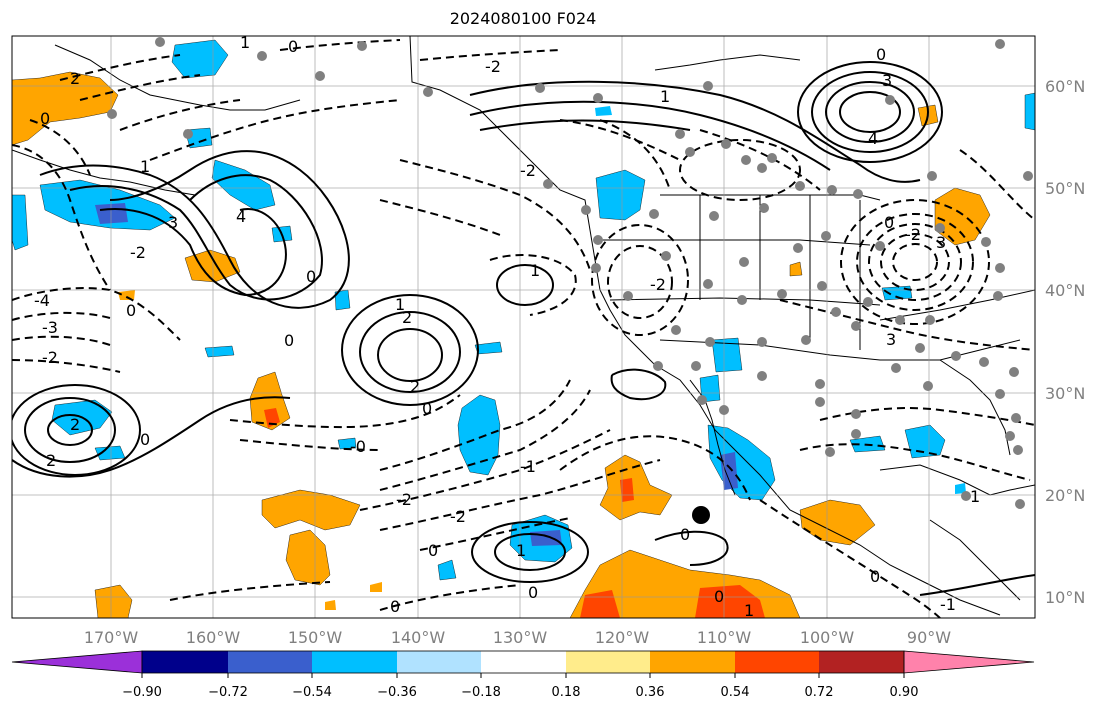  I want to click on lon-label: 100°W, so click(827, 637).